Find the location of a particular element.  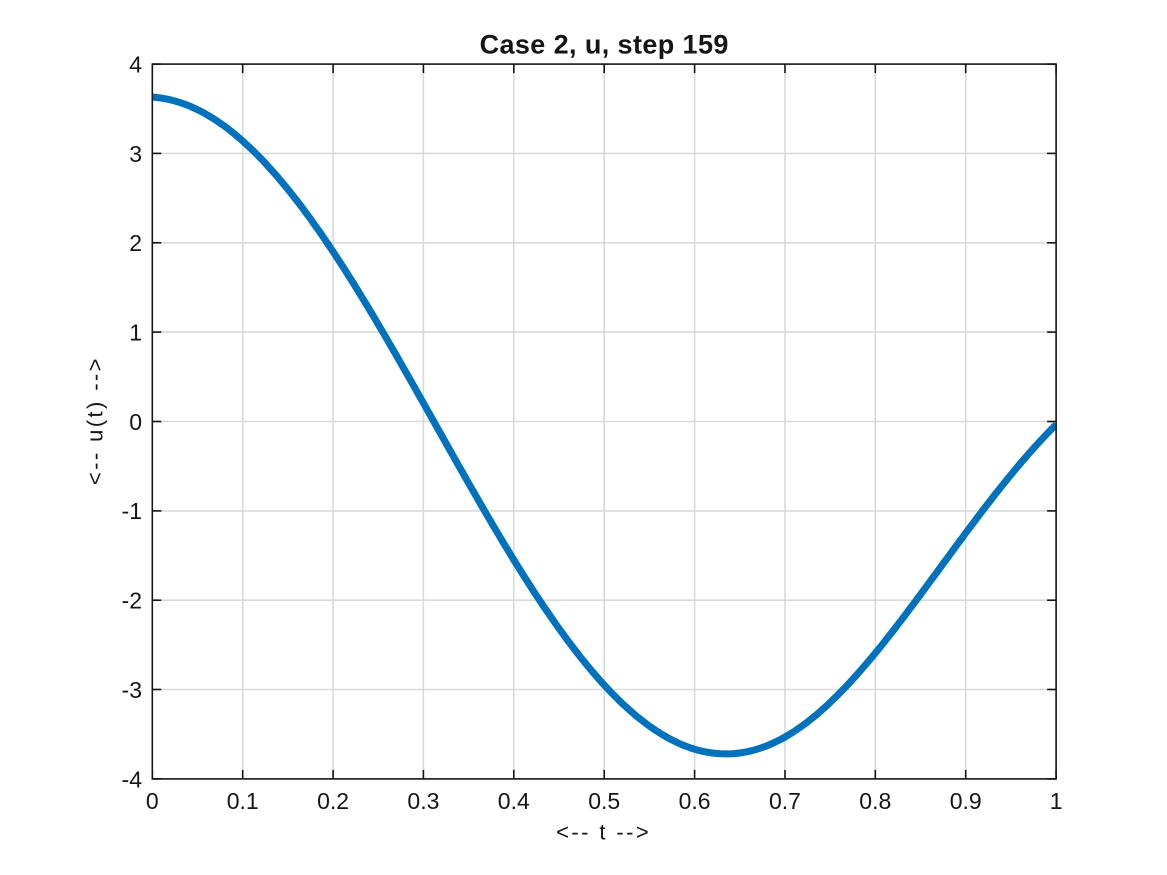

svg-text: -1 is located at coordinates (132, 511).